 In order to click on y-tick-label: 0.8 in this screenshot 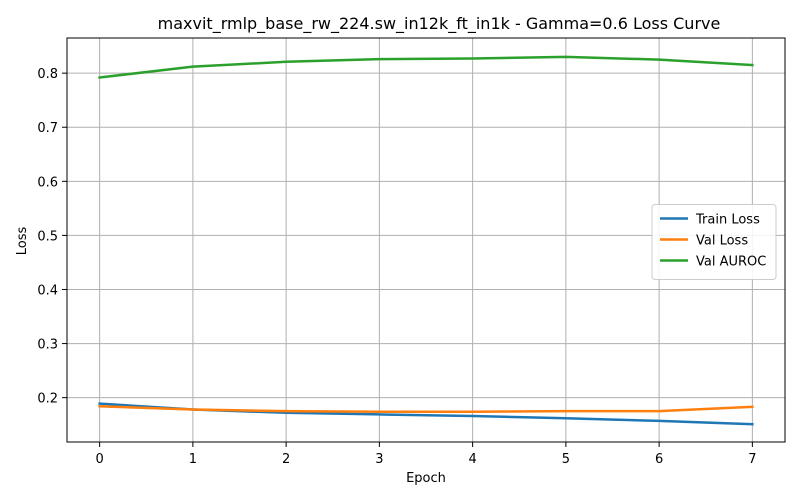, I will do `click(47, 74)`.